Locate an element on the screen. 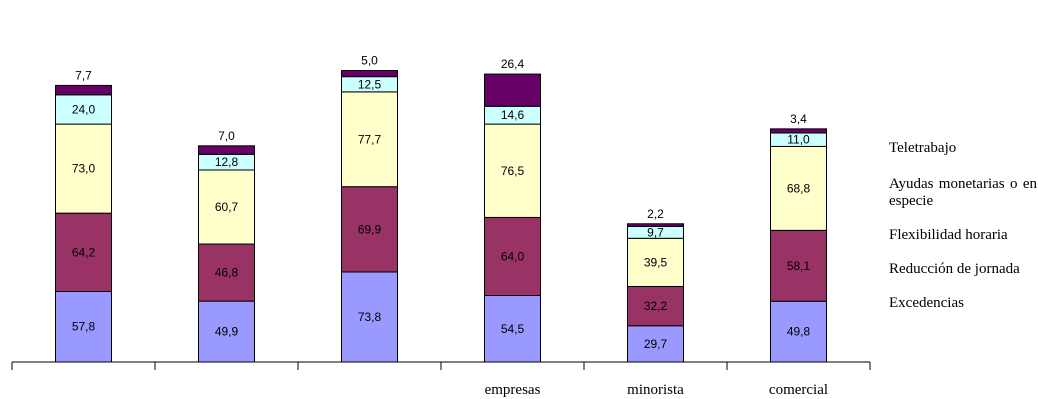 The height and width of the screenshot is (399, 1038). data-label-3-5: 39,5 is located at coordinates (656, 262).